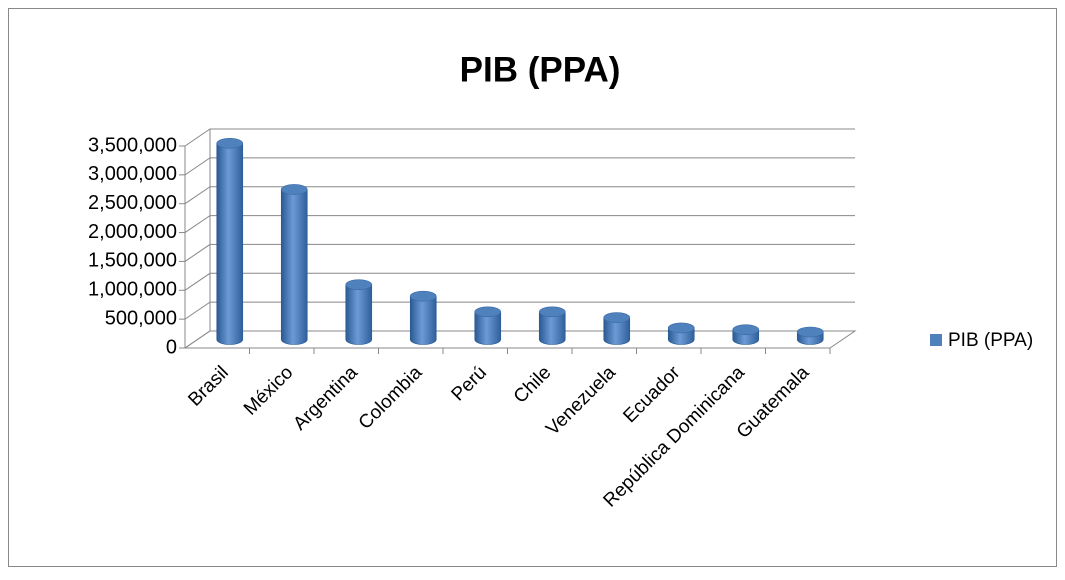 Image resolution: width=1065 pixels, height=580 pixels. I want to click on y-tick-label: 2,000,000, so click(132, 232).